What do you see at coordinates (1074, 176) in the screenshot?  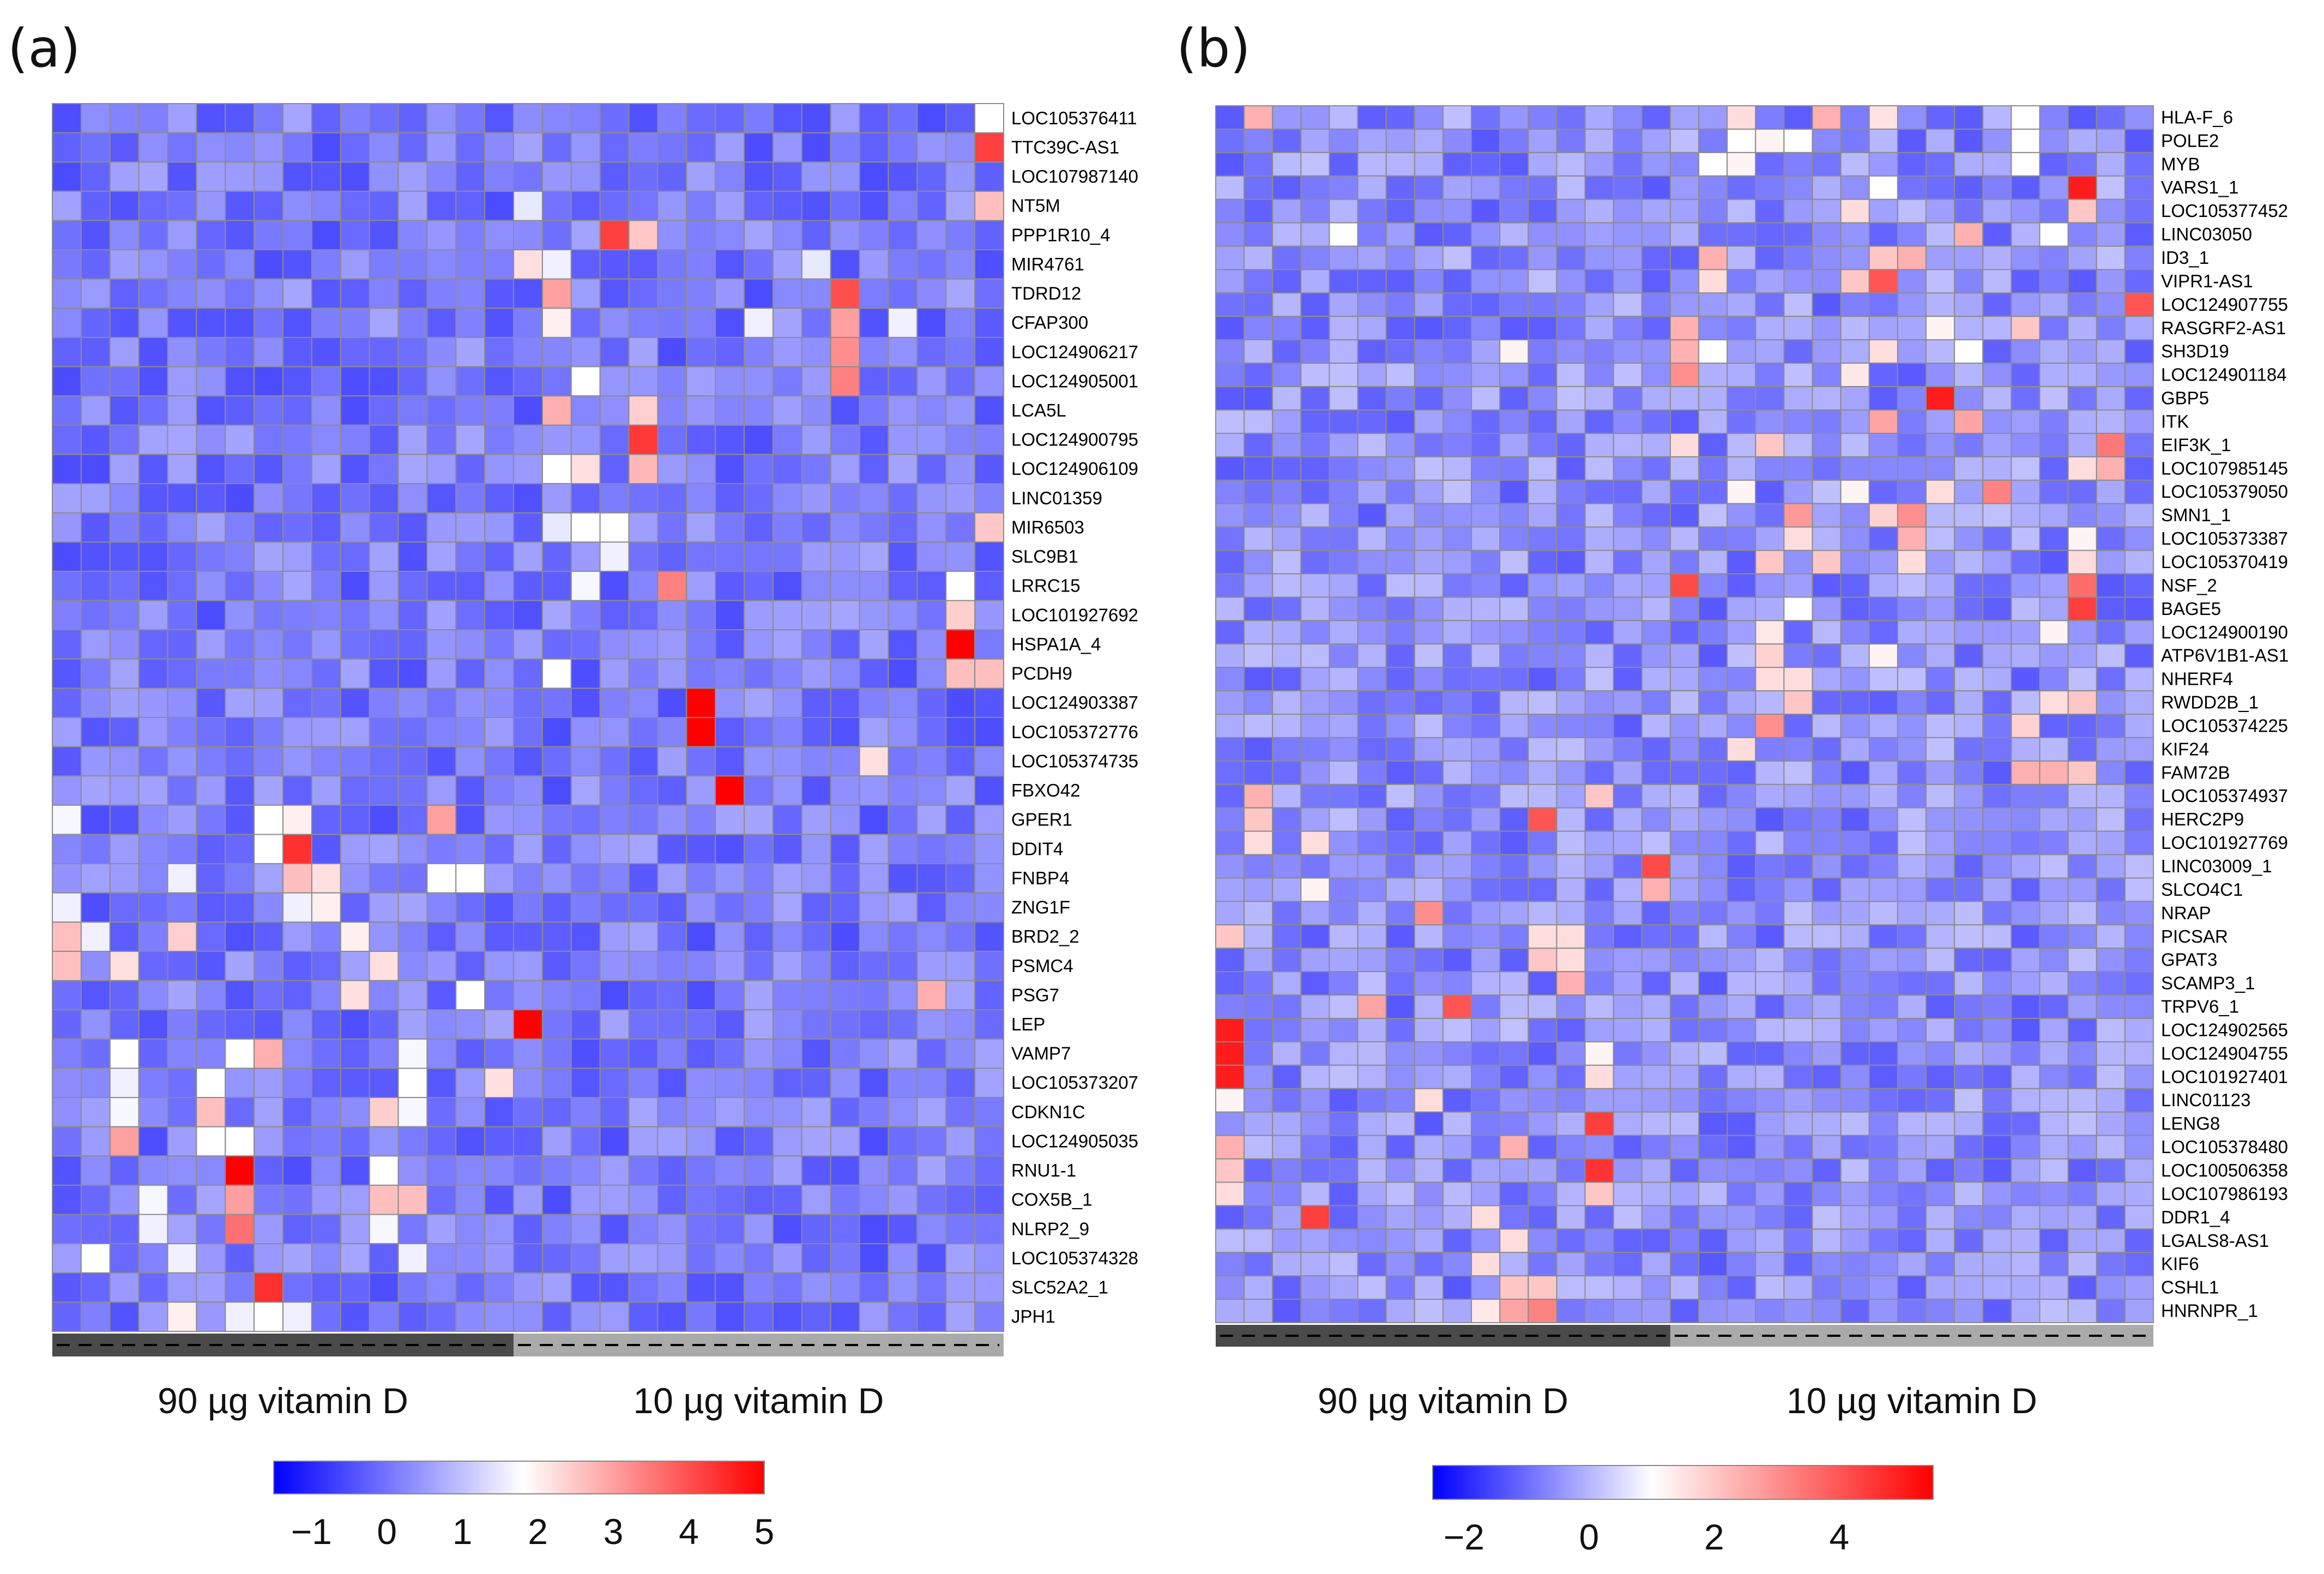 I see `row-label: LOC107987140` at bounding box center [1074, 176].